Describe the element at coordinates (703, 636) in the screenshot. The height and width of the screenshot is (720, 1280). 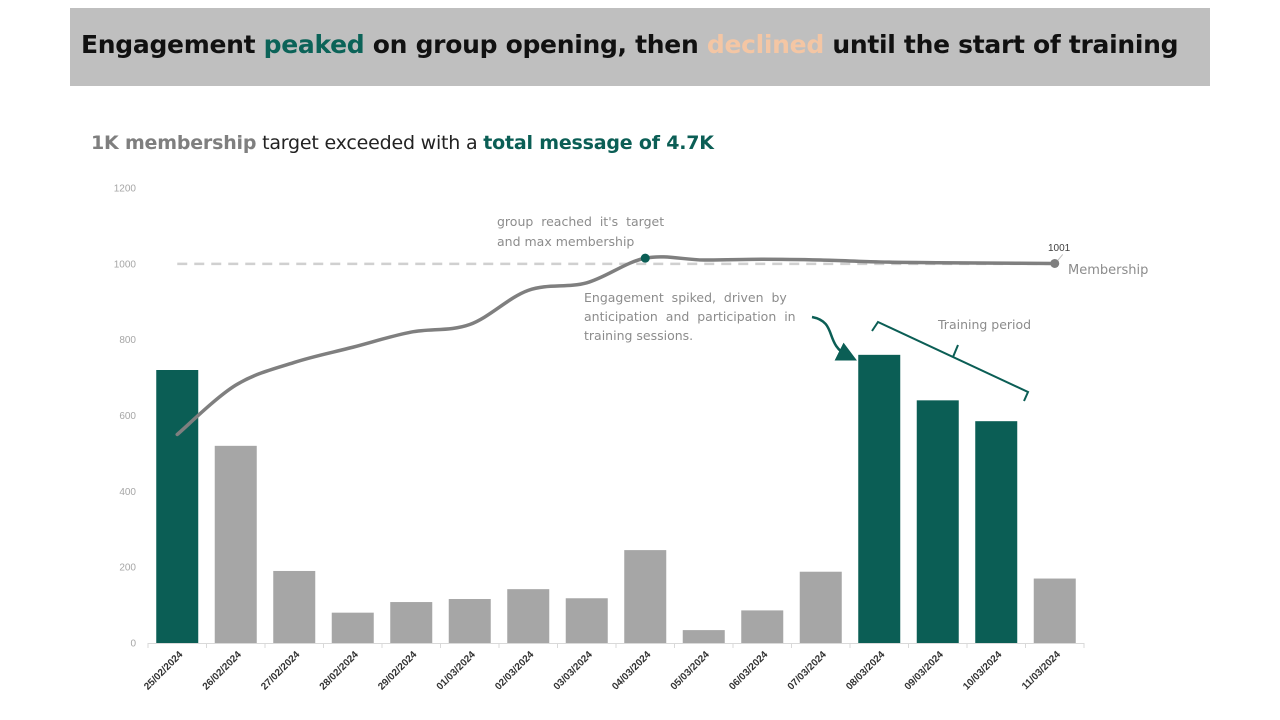
I see `bar-05-03-2024` at that location.